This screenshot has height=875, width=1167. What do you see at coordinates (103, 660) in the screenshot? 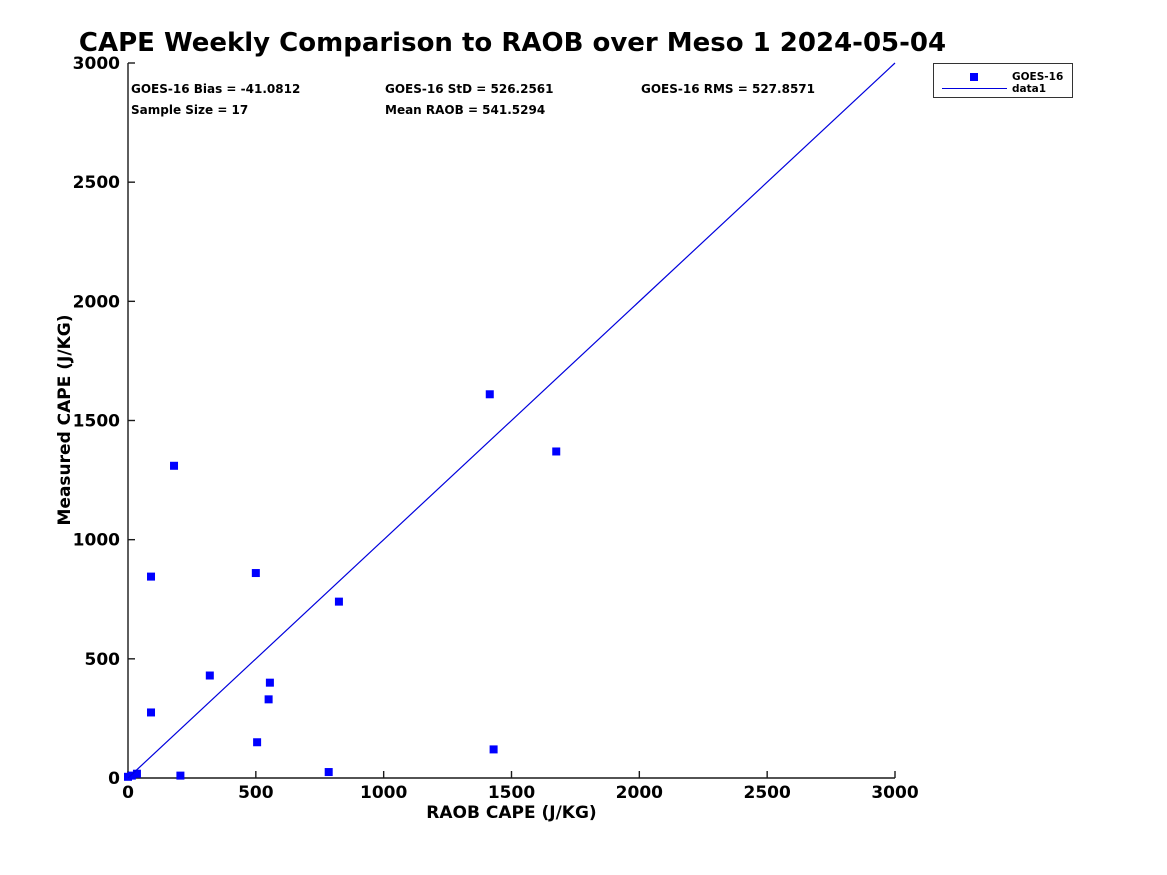
I see `y-tick-label: 500` at bounding box center [103, 660].